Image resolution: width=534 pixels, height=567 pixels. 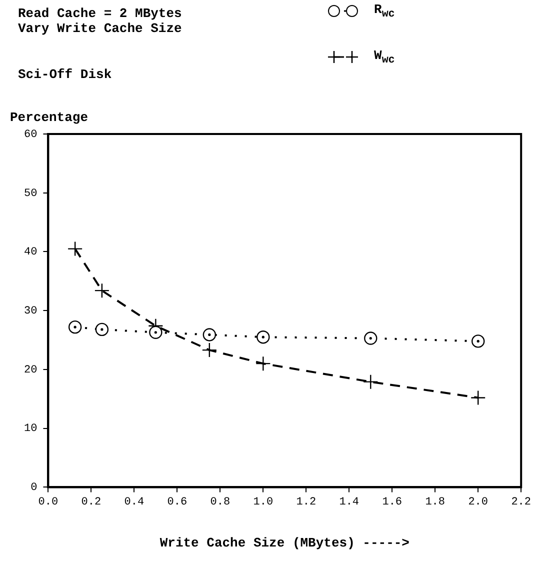 I want to click on x-tick-label: 0.8, so click(x=220, y=502).